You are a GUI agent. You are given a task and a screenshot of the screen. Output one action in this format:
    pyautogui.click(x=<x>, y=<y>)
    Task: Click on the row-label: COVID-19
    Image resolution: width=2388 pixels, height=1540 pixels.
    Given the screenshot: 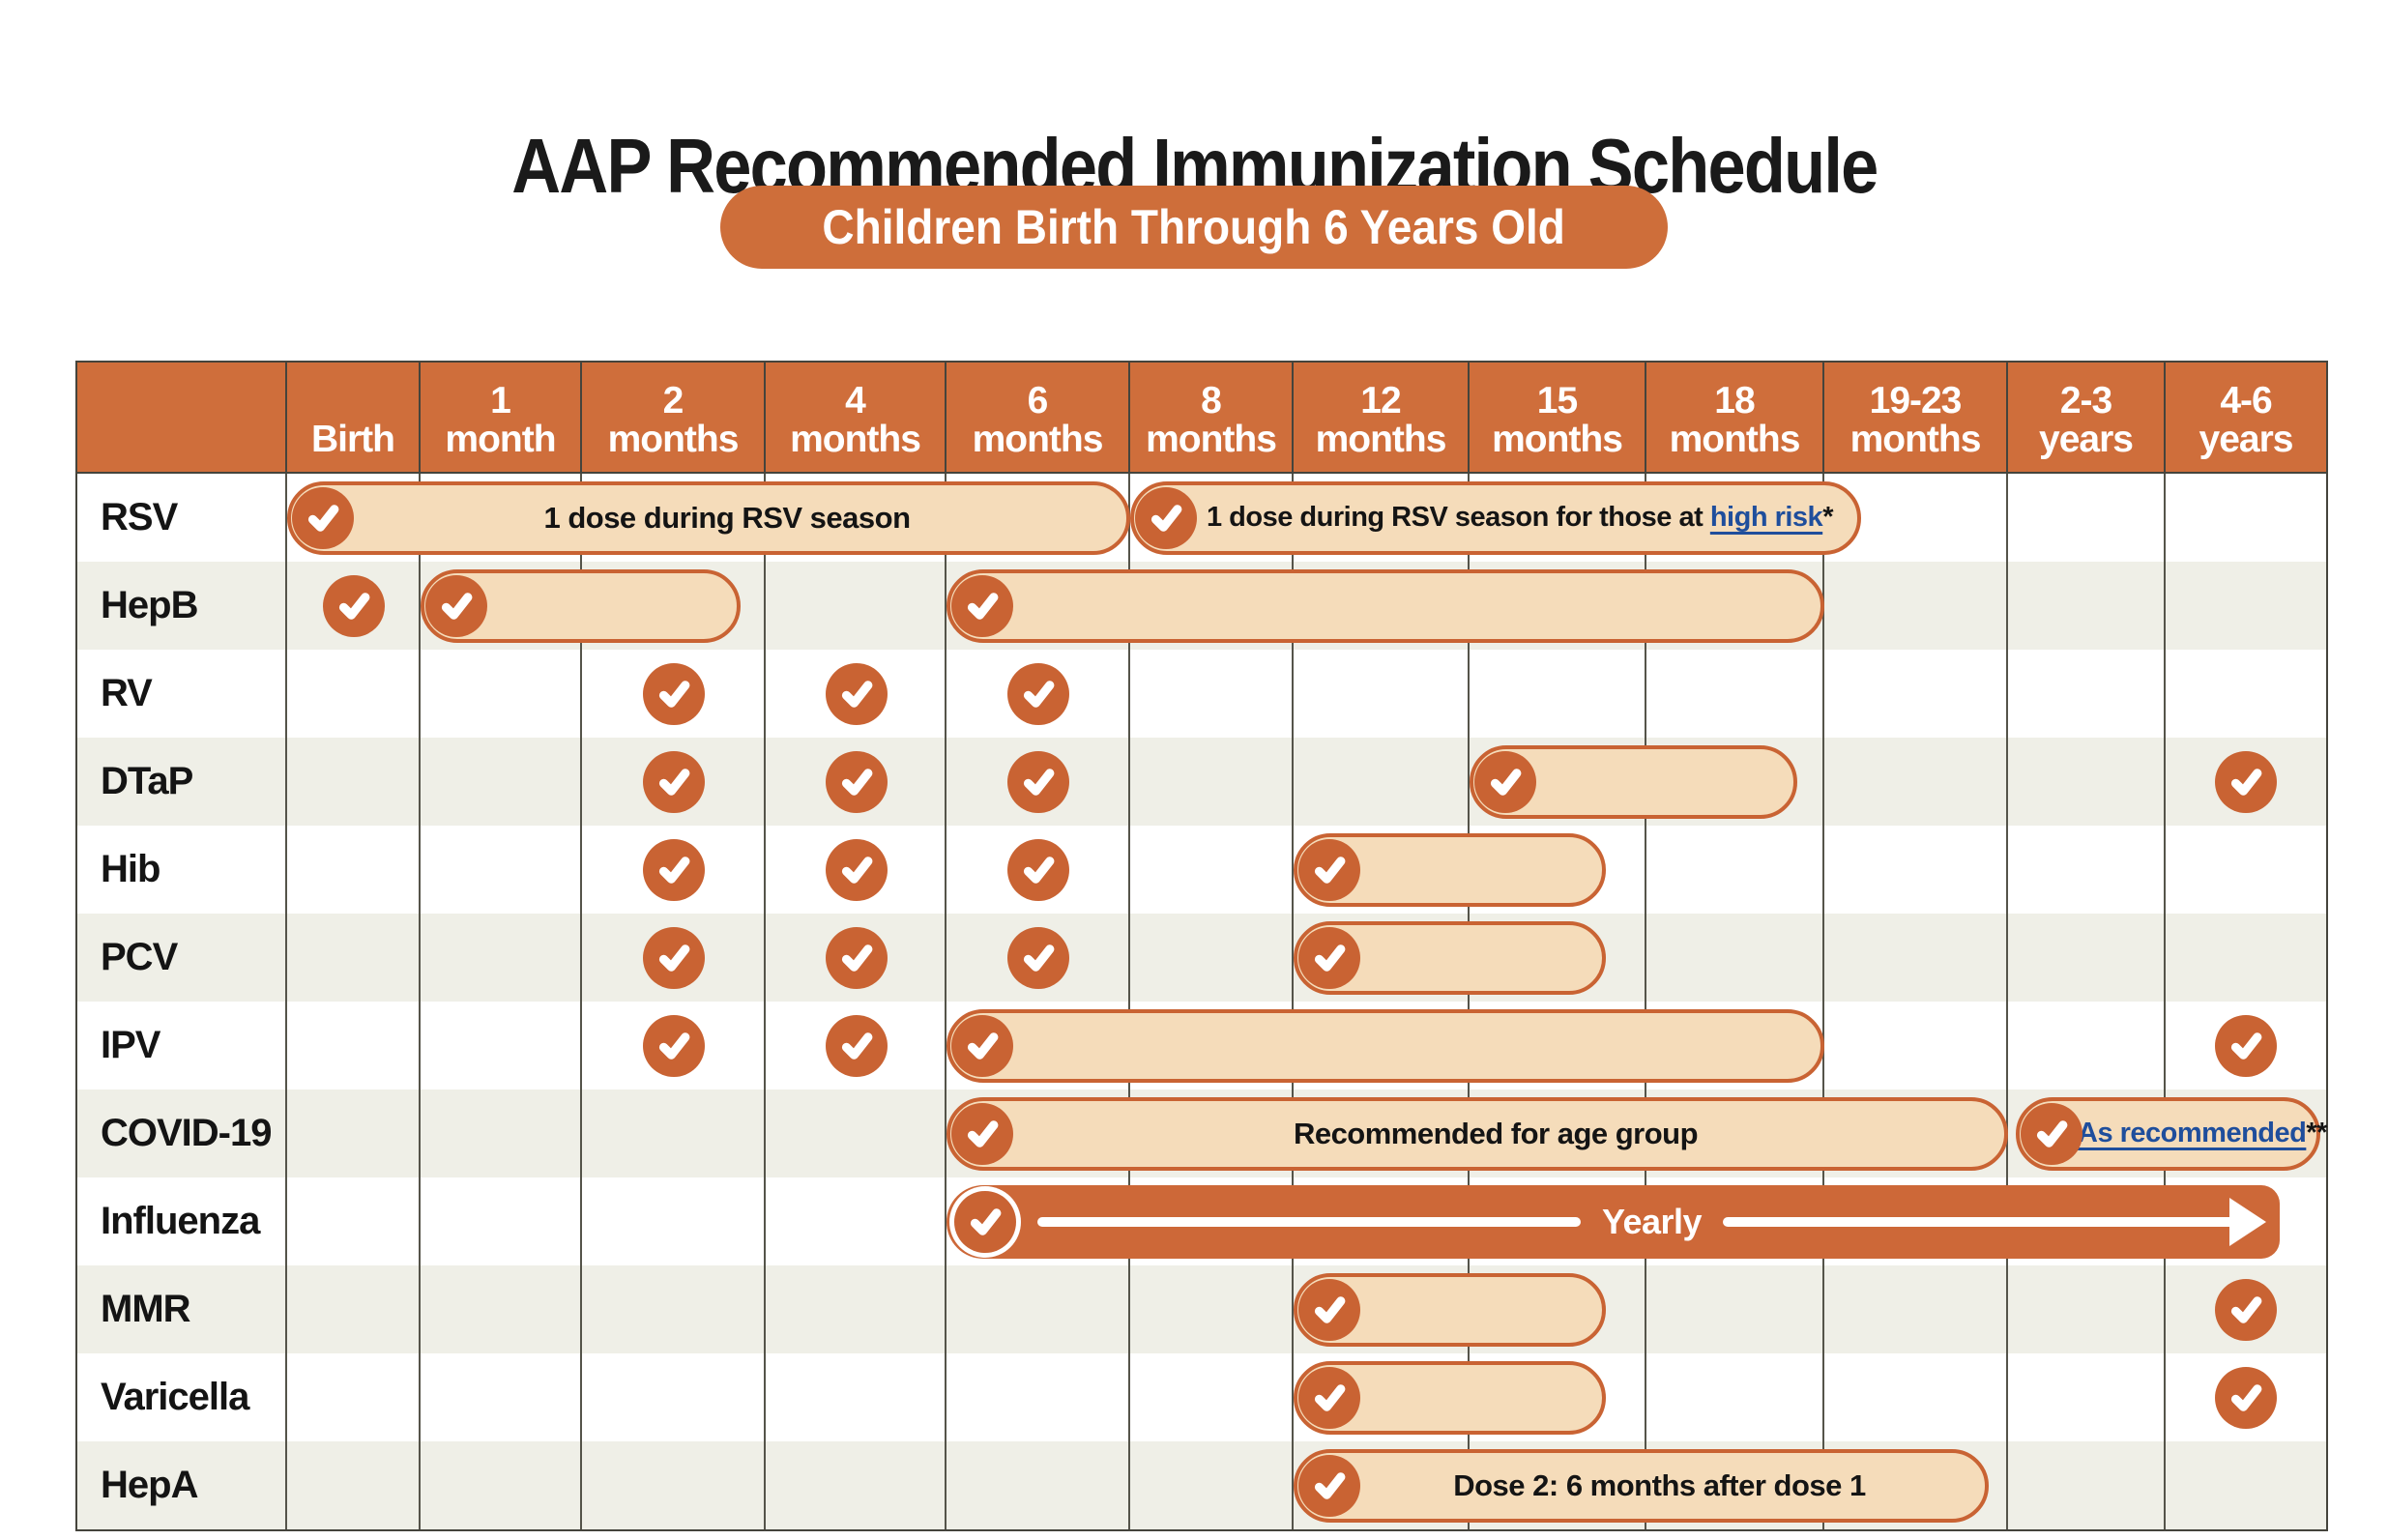 What is the action you would take?
    pyautogui.click(x=187, y=1133)
    